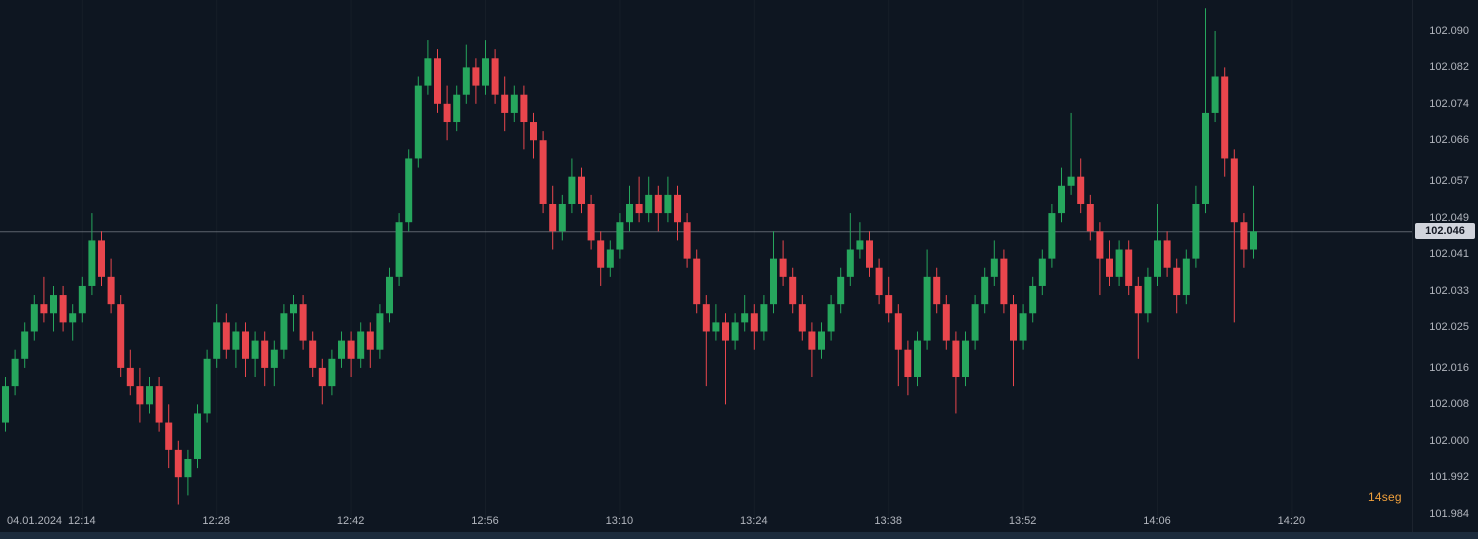  I want to click on bottom-scrollbar, so click(739, 535).